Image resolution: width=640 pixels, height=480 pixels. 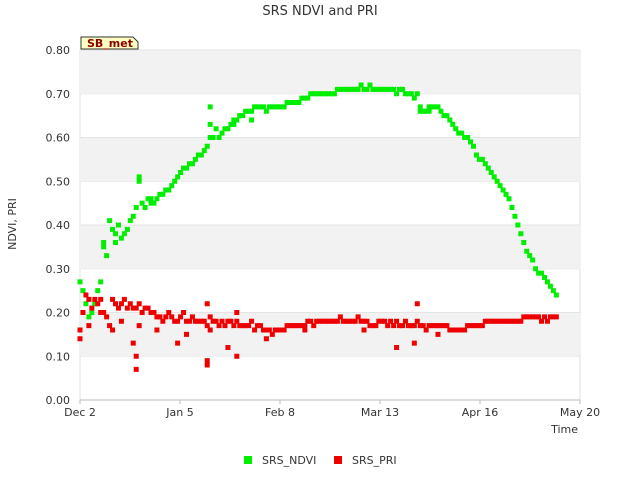 What do you see at coordinates (58, 400) in the screenshot?
I see `y-tick-label: 0.00` at bounding box center [58, 400].